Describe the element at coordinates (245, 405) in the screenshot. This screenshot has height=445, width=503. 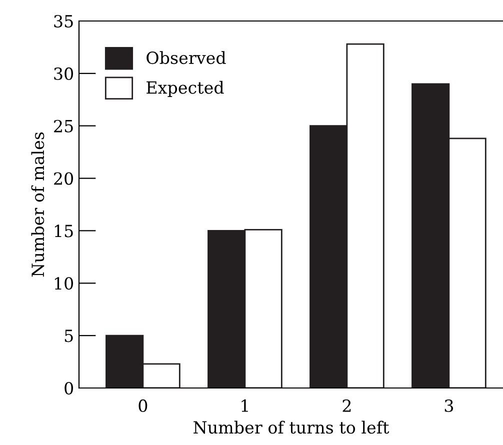
I see `x-tick-label: 1` at that location.